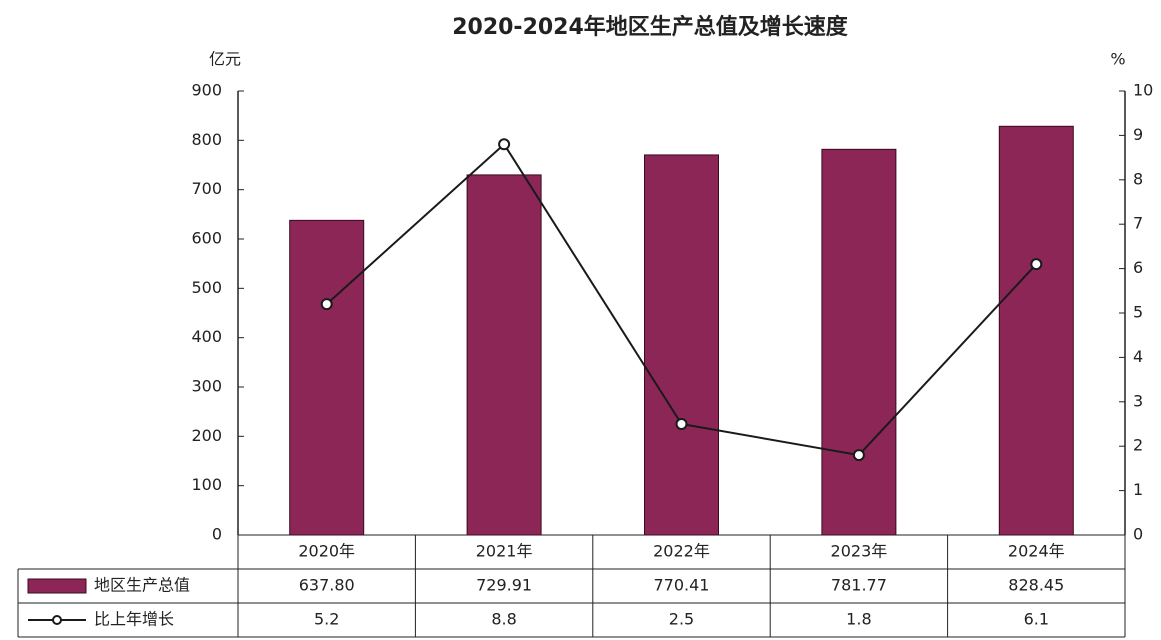 Image resolution: width=1161 pixels, height=640 pixels. I want to click on x-tick-label: 2023年, so click(859, 551).